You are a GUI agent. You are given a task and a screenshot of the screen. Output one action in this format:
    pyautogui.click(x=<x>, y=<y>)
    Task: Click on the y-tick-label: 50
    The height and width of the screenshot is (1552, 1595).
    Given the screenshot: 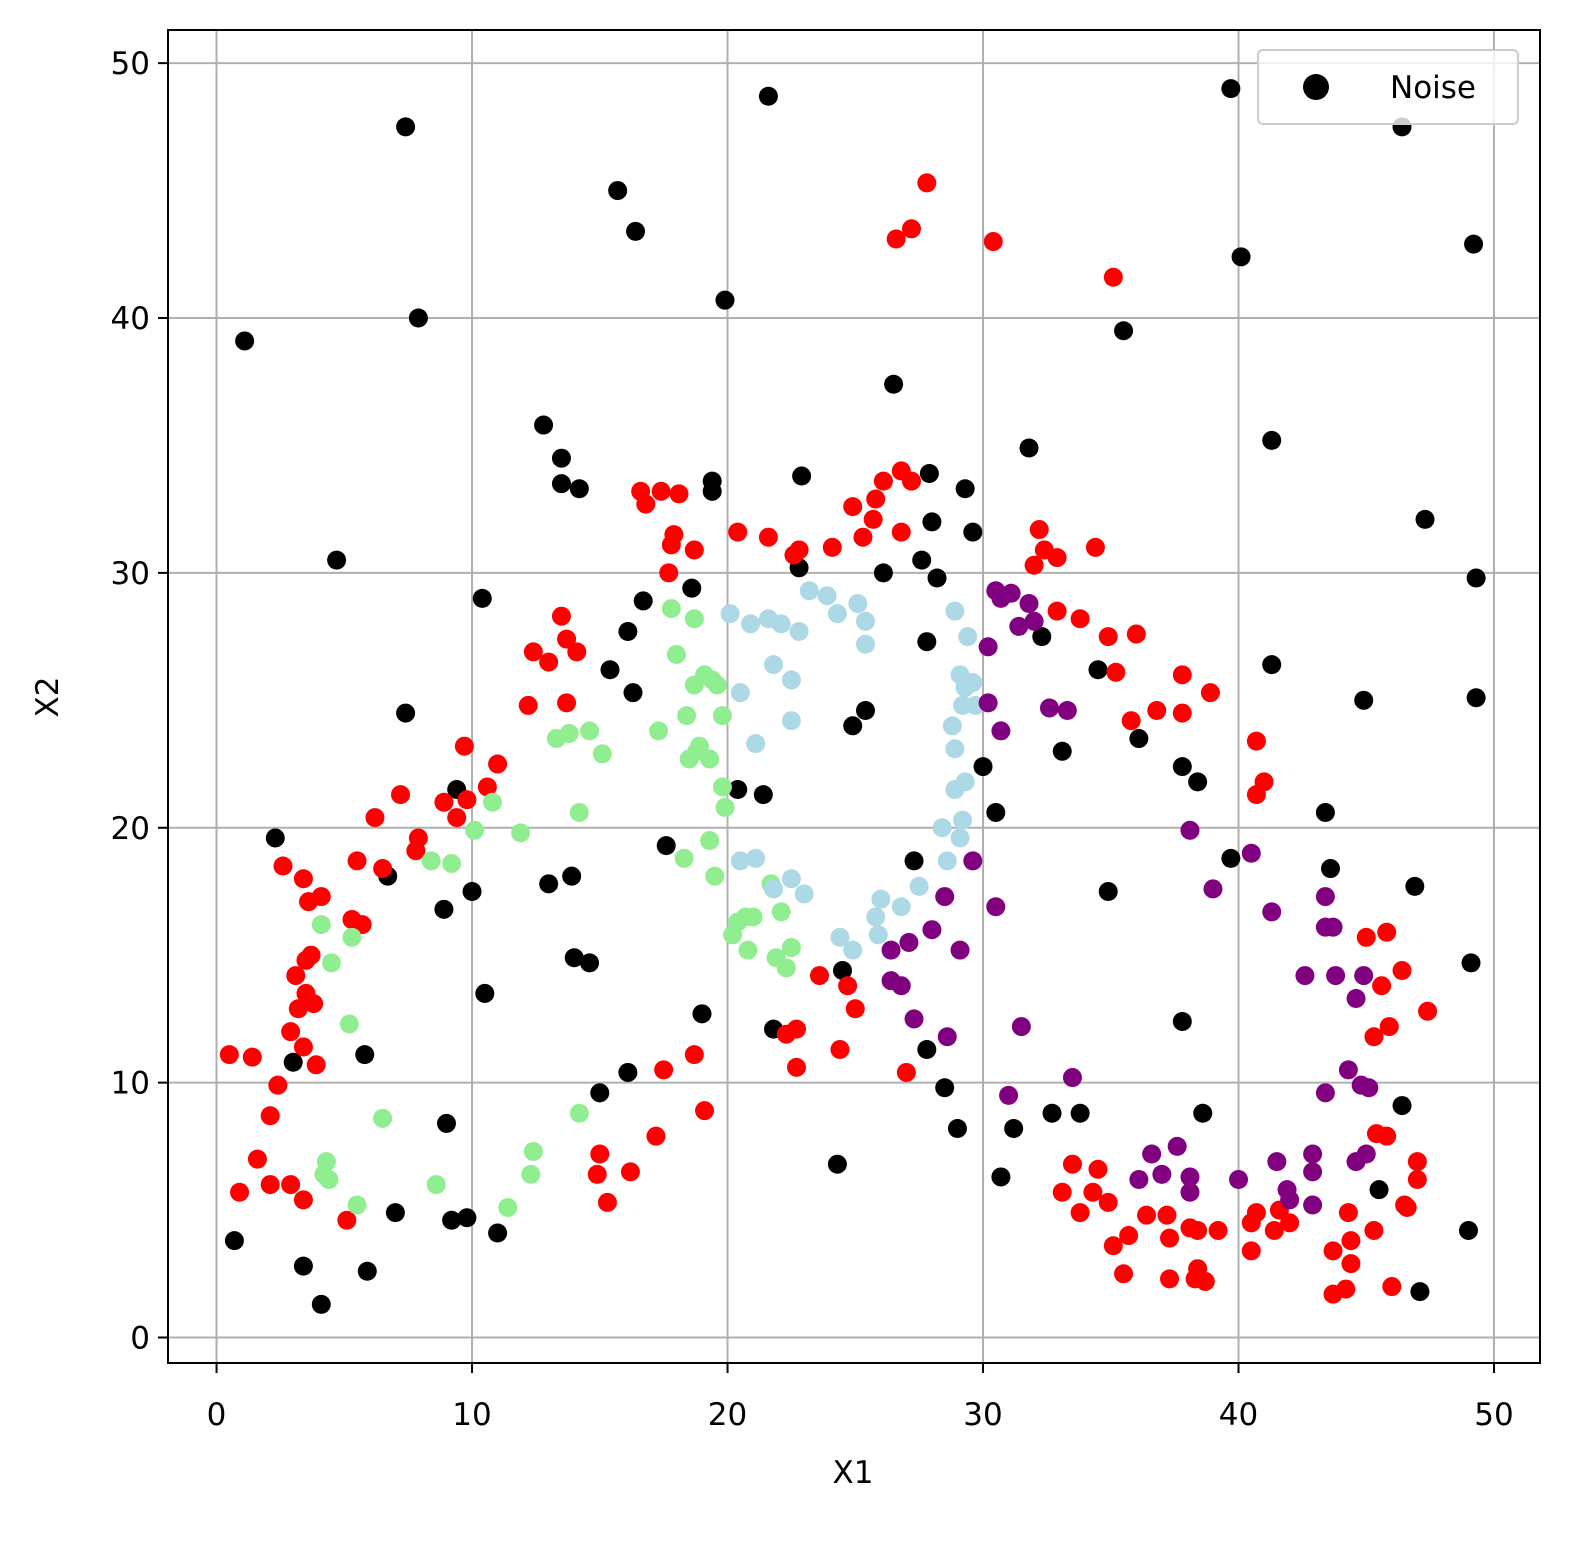 What is the action you would take?
    pyautogui.click(x=130, y=64)
    